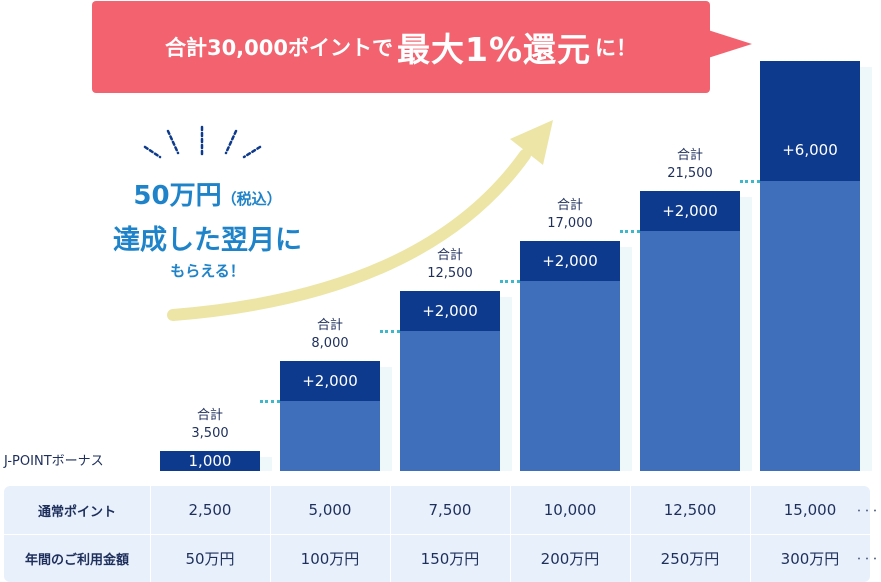  I want to click on table-cell: 2,500, so click(210, 510).